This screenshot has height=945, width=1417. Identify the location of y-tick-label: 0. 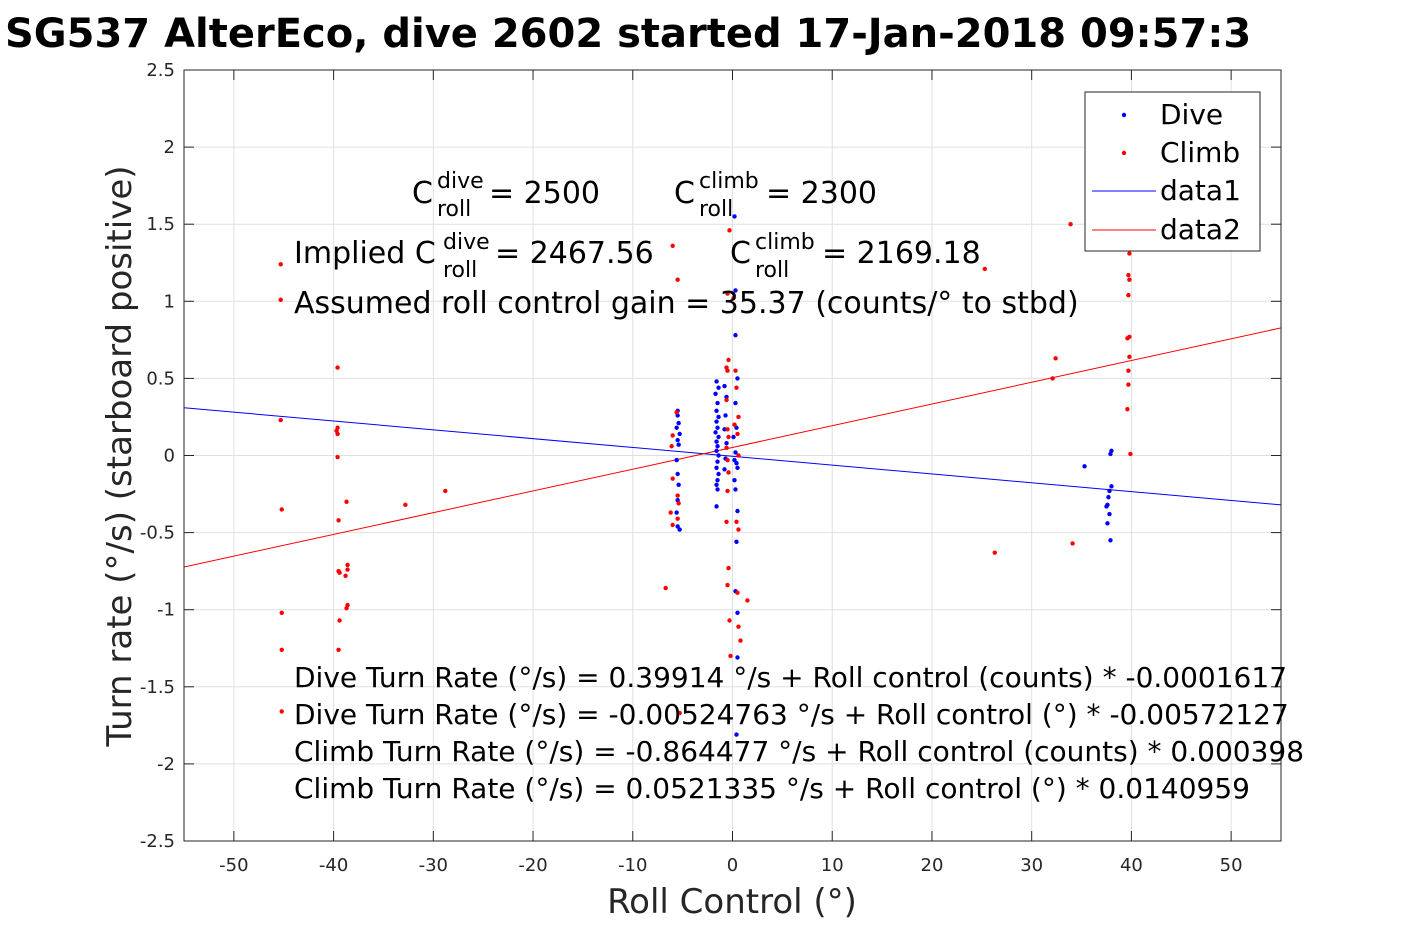
(169, 456).